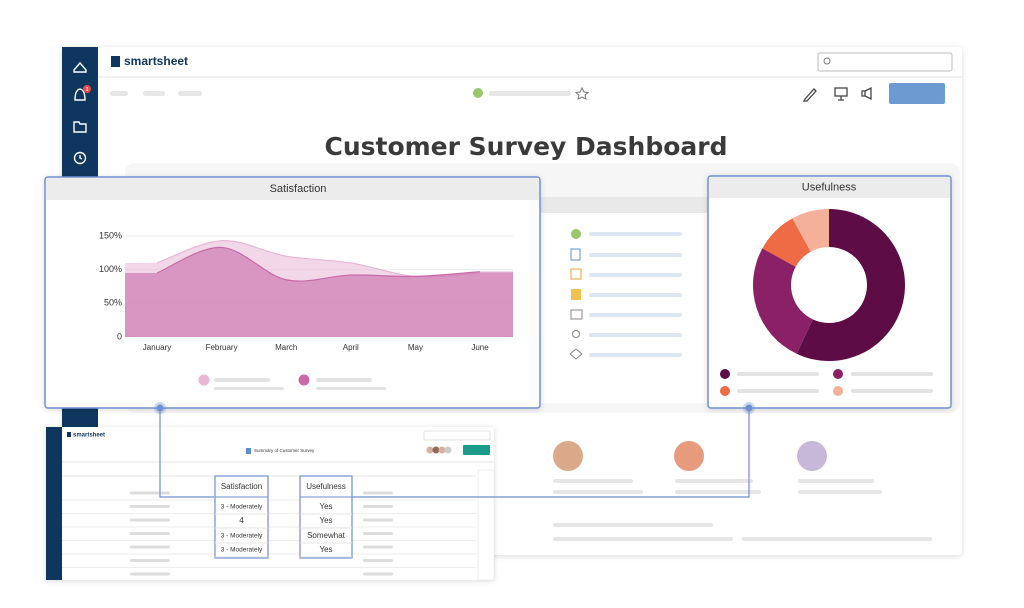 This screenshot has width=1024, height=608. What do you see at coordinates (457, 435) in the screenshot?
I see `sheet-search` at bounding box center [457, 435].